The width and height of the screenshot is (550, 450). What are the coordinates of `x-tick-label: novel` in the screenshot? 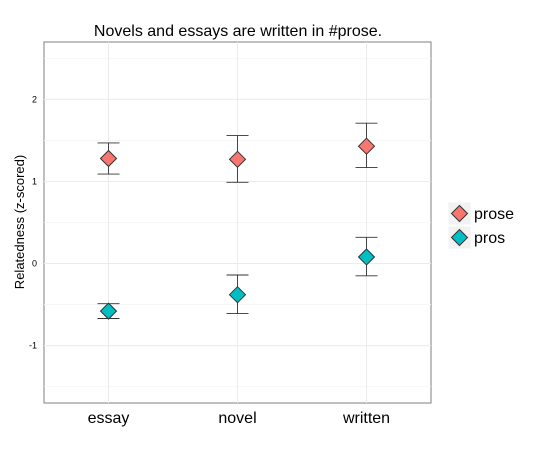 It's located at (237, 418).